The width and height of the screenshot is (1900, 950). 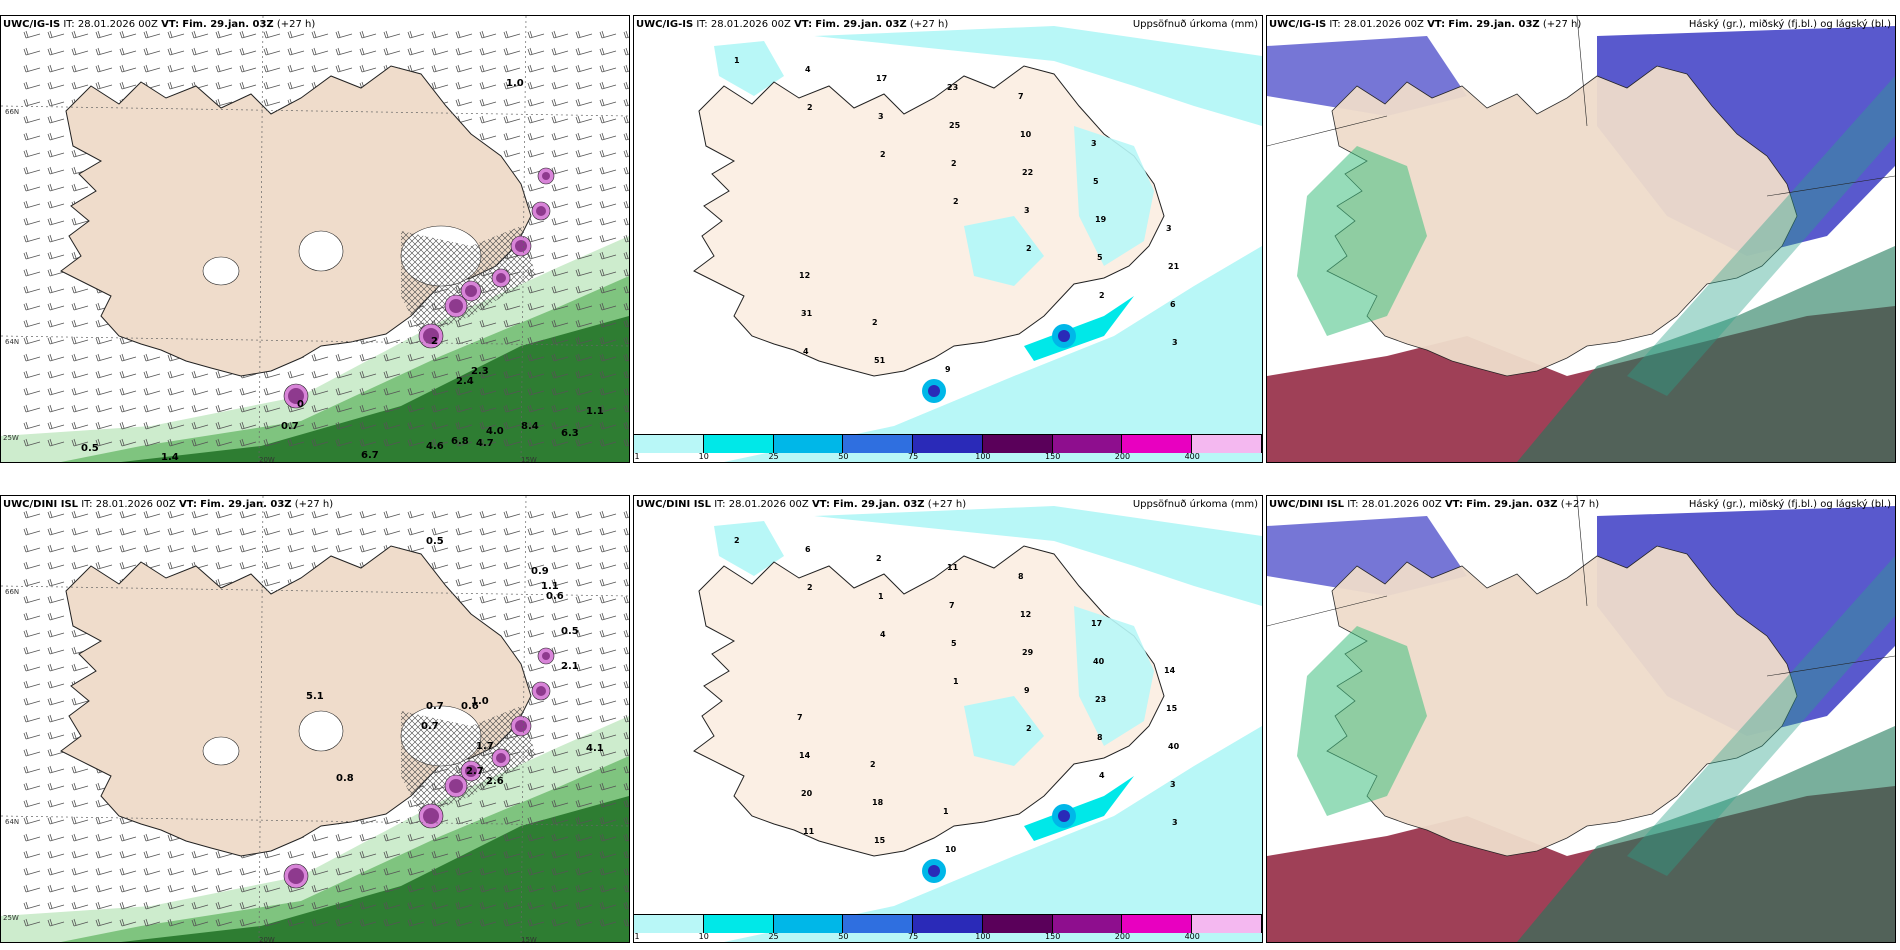 What do you see at coordinates (1173, 304) in the screenshot?
I see `precip-value-label: 6` at bounding box center [1173, 304].